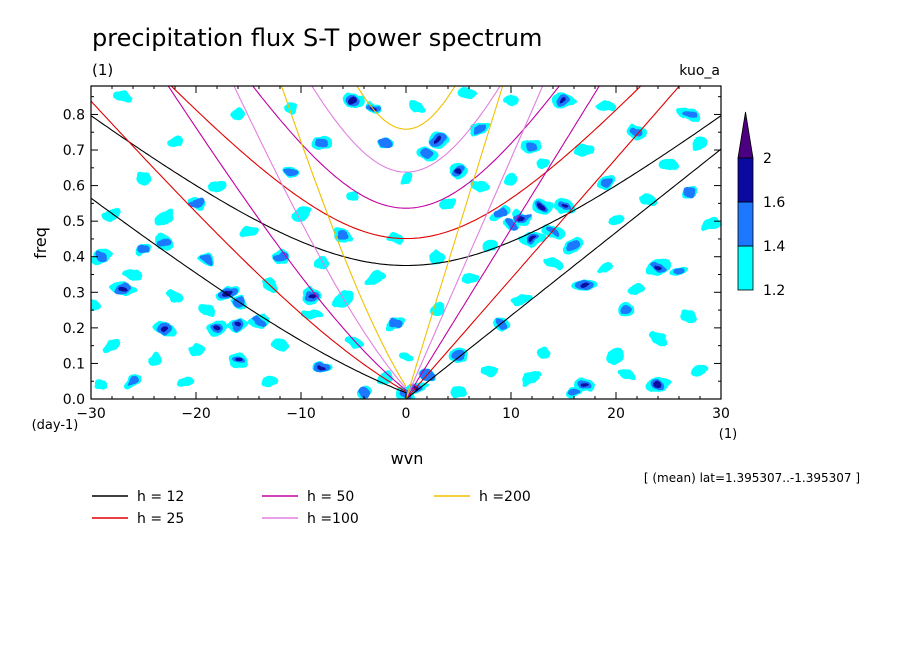  Describe the element at coordinates (511, 414) in the screenshot. I see `x-tick-label: 10` at that location.